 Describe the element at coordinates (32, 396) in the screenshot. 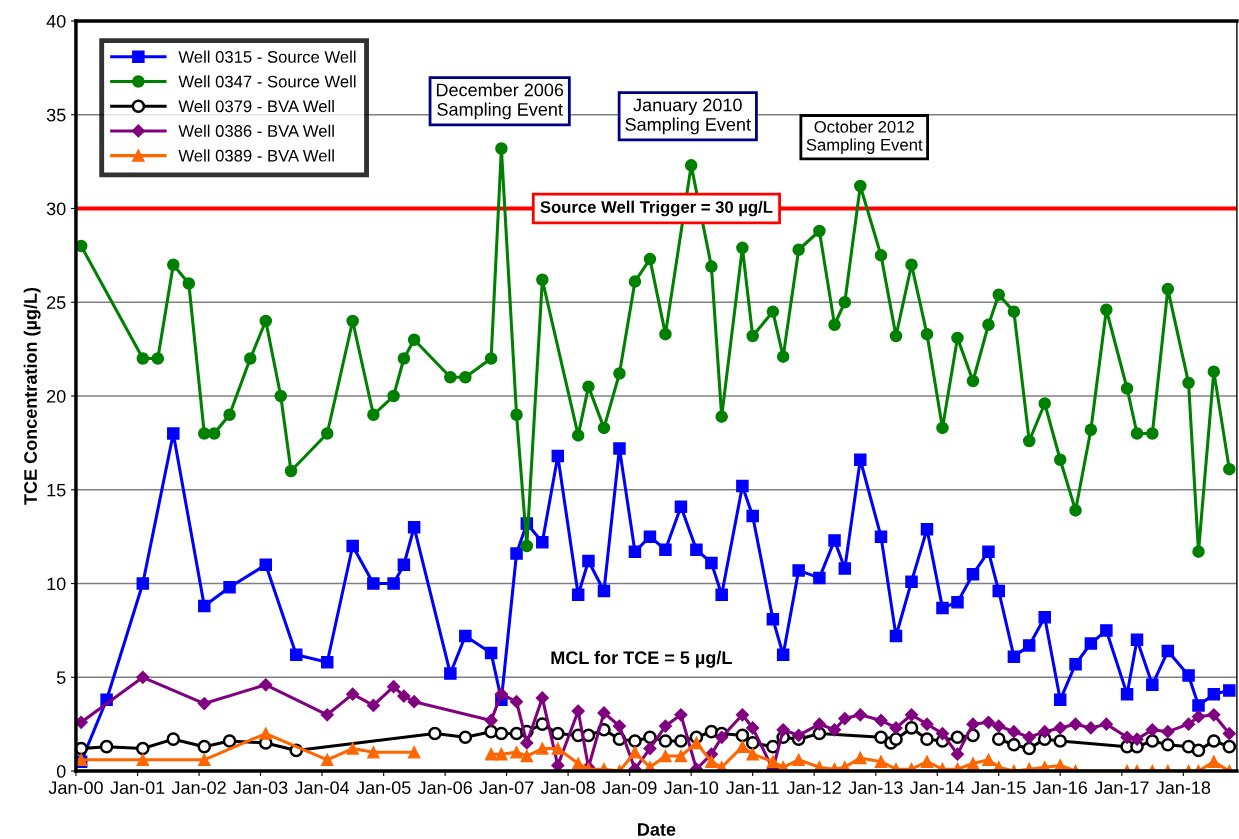

I see `y-axis-title: TCE Concentration (µg/L)` at that location.